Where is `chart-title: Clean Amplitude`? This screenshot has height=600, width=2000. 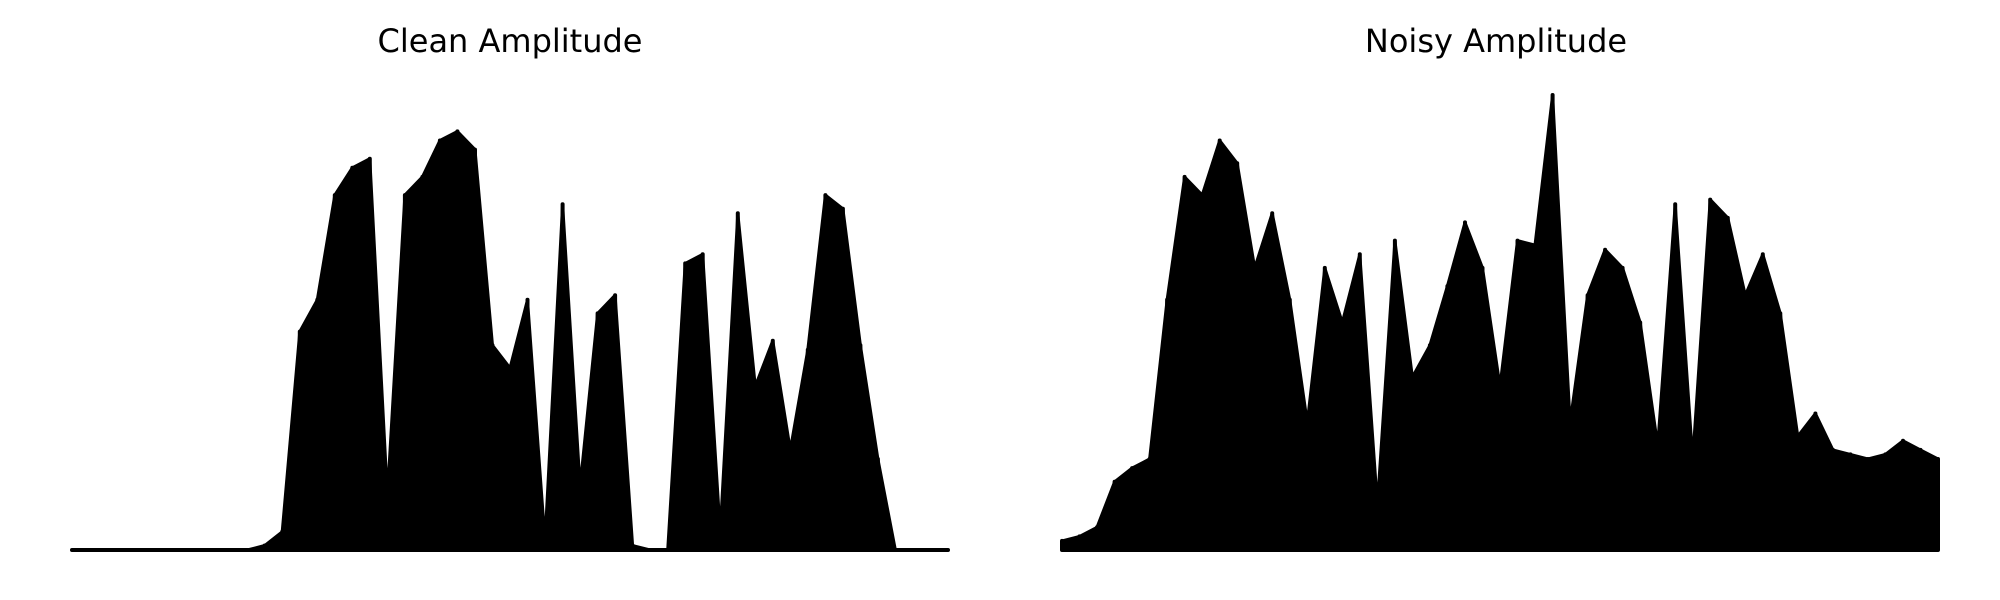 chart-title: Clean Amplitude is located at coordinates (510, 41).